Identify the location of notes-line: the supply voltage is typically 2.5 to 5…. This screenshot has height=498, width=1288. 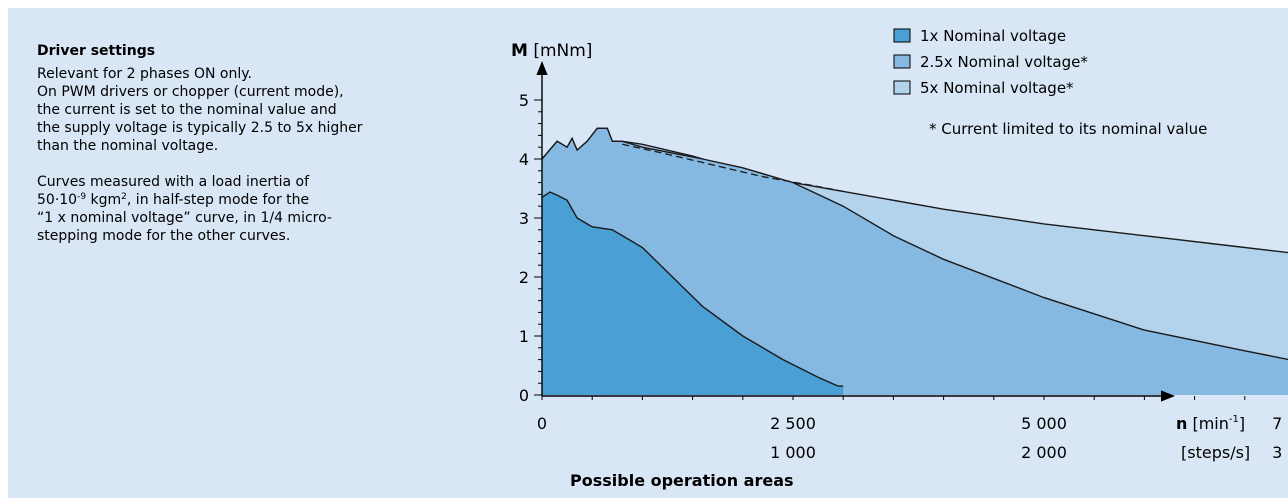
(200, 128).